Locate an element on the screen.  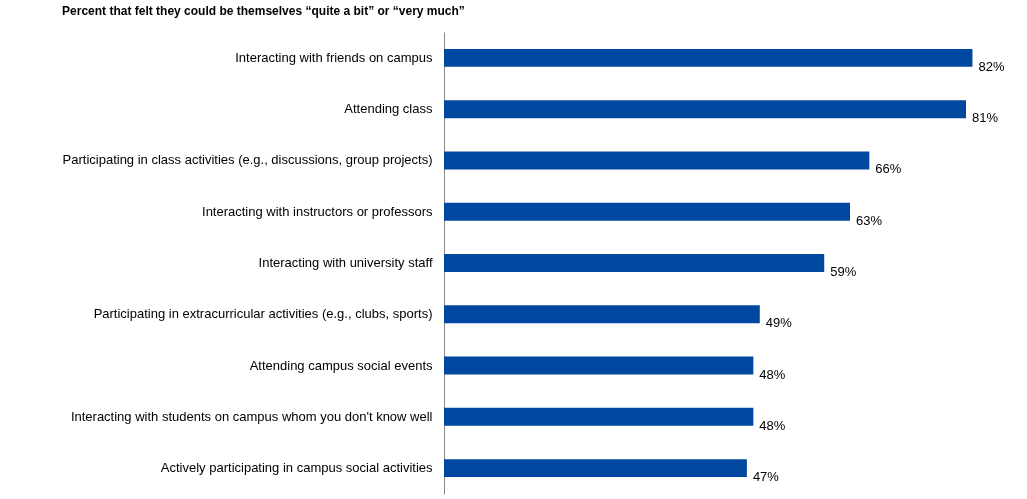
data-label: 49% is located at coordinates (779, 323).